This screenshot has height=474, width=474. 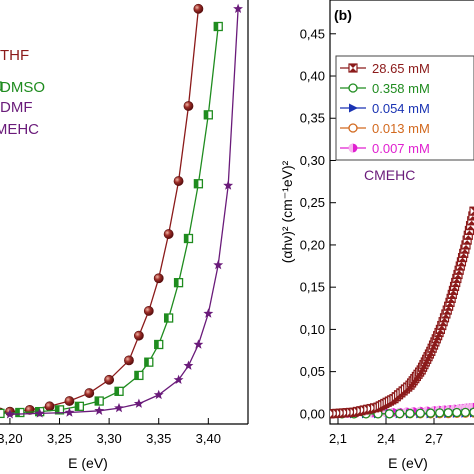 What do you see at coordinates (108, 438) in the screenshot?
I see `x-tick-label: 3,30` at bounding box center [108, 438].